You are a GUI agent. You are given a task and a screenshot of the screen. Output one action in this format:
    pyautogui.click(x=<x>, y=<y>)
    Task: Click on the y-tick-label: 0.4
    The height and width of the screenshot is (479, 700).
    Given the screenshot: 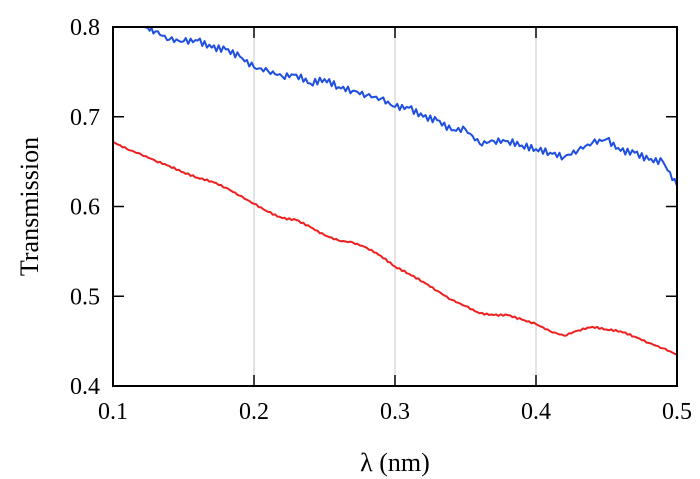 What is the action you would take?
    pyautogui.click(x=85, y=387)
    